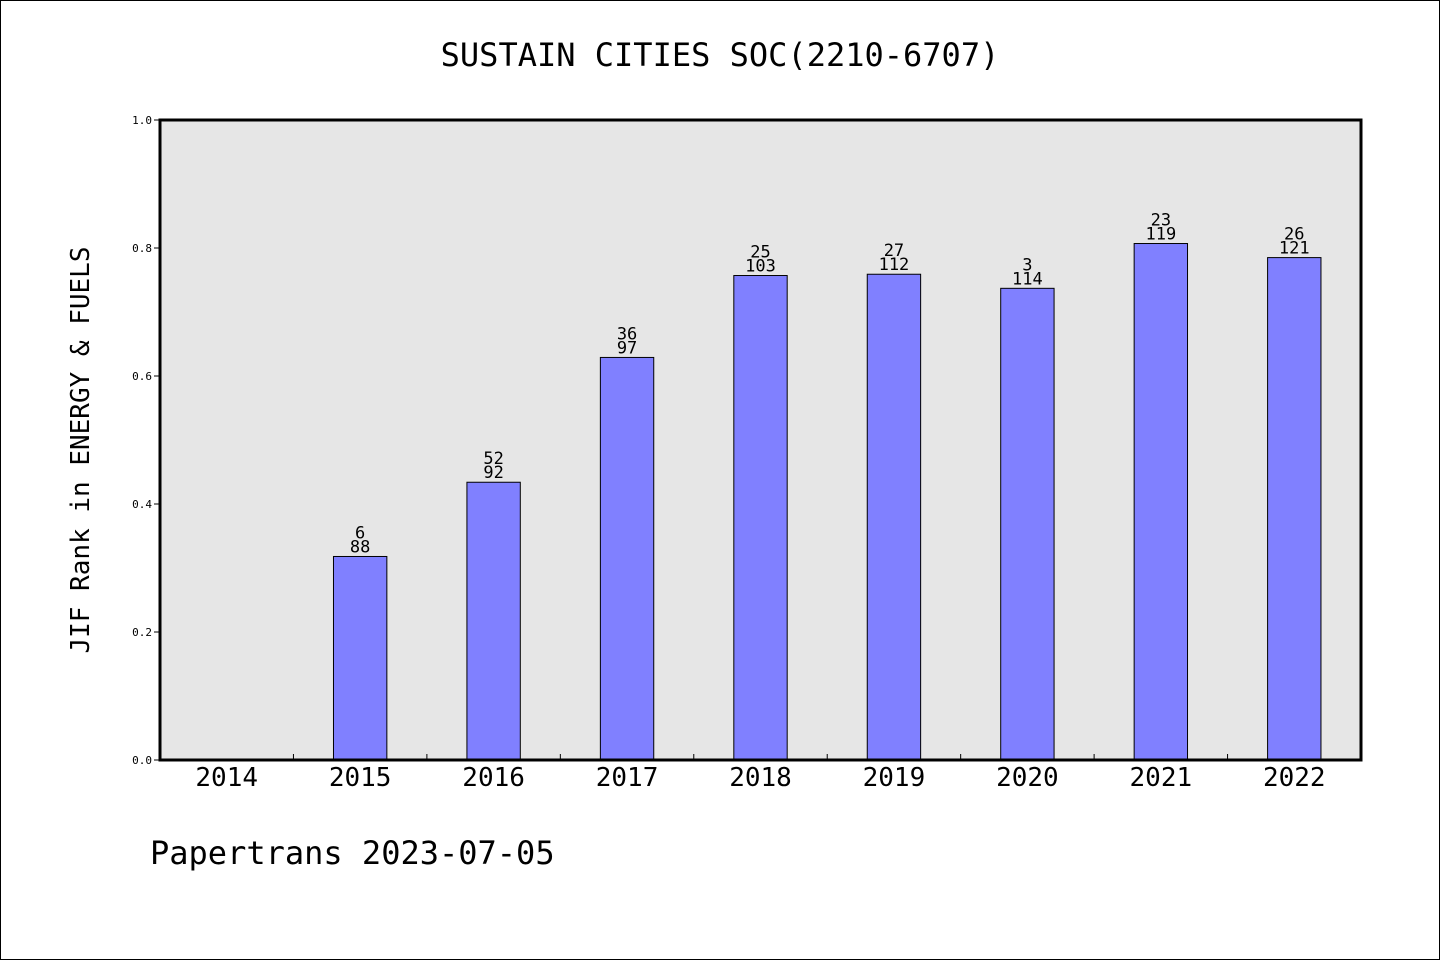 Image resolution: width=1440 pixels, height=960 pixels. Describe the element at coordinates (1294, 509) in the screenshot. I see `bar-2022` at that location.